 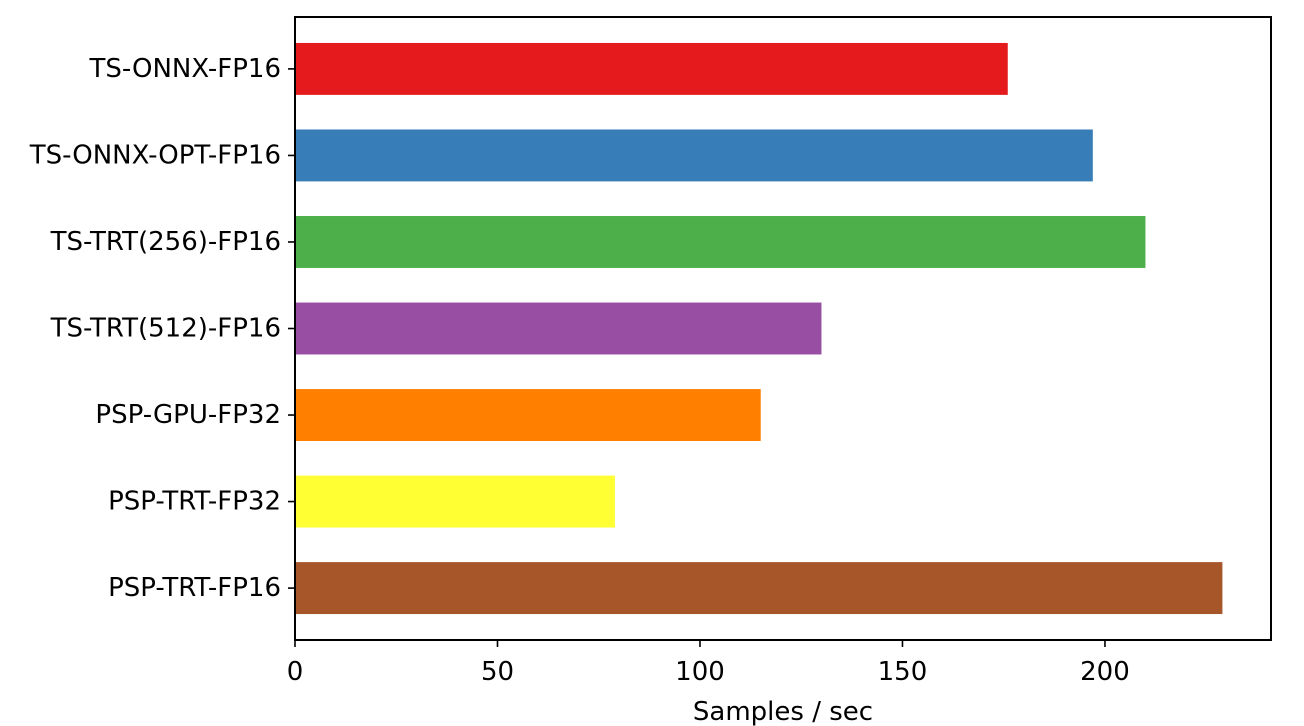 I want to click on y-tick-label: PSP-TRT-FP16, so click(x=194, y=588).